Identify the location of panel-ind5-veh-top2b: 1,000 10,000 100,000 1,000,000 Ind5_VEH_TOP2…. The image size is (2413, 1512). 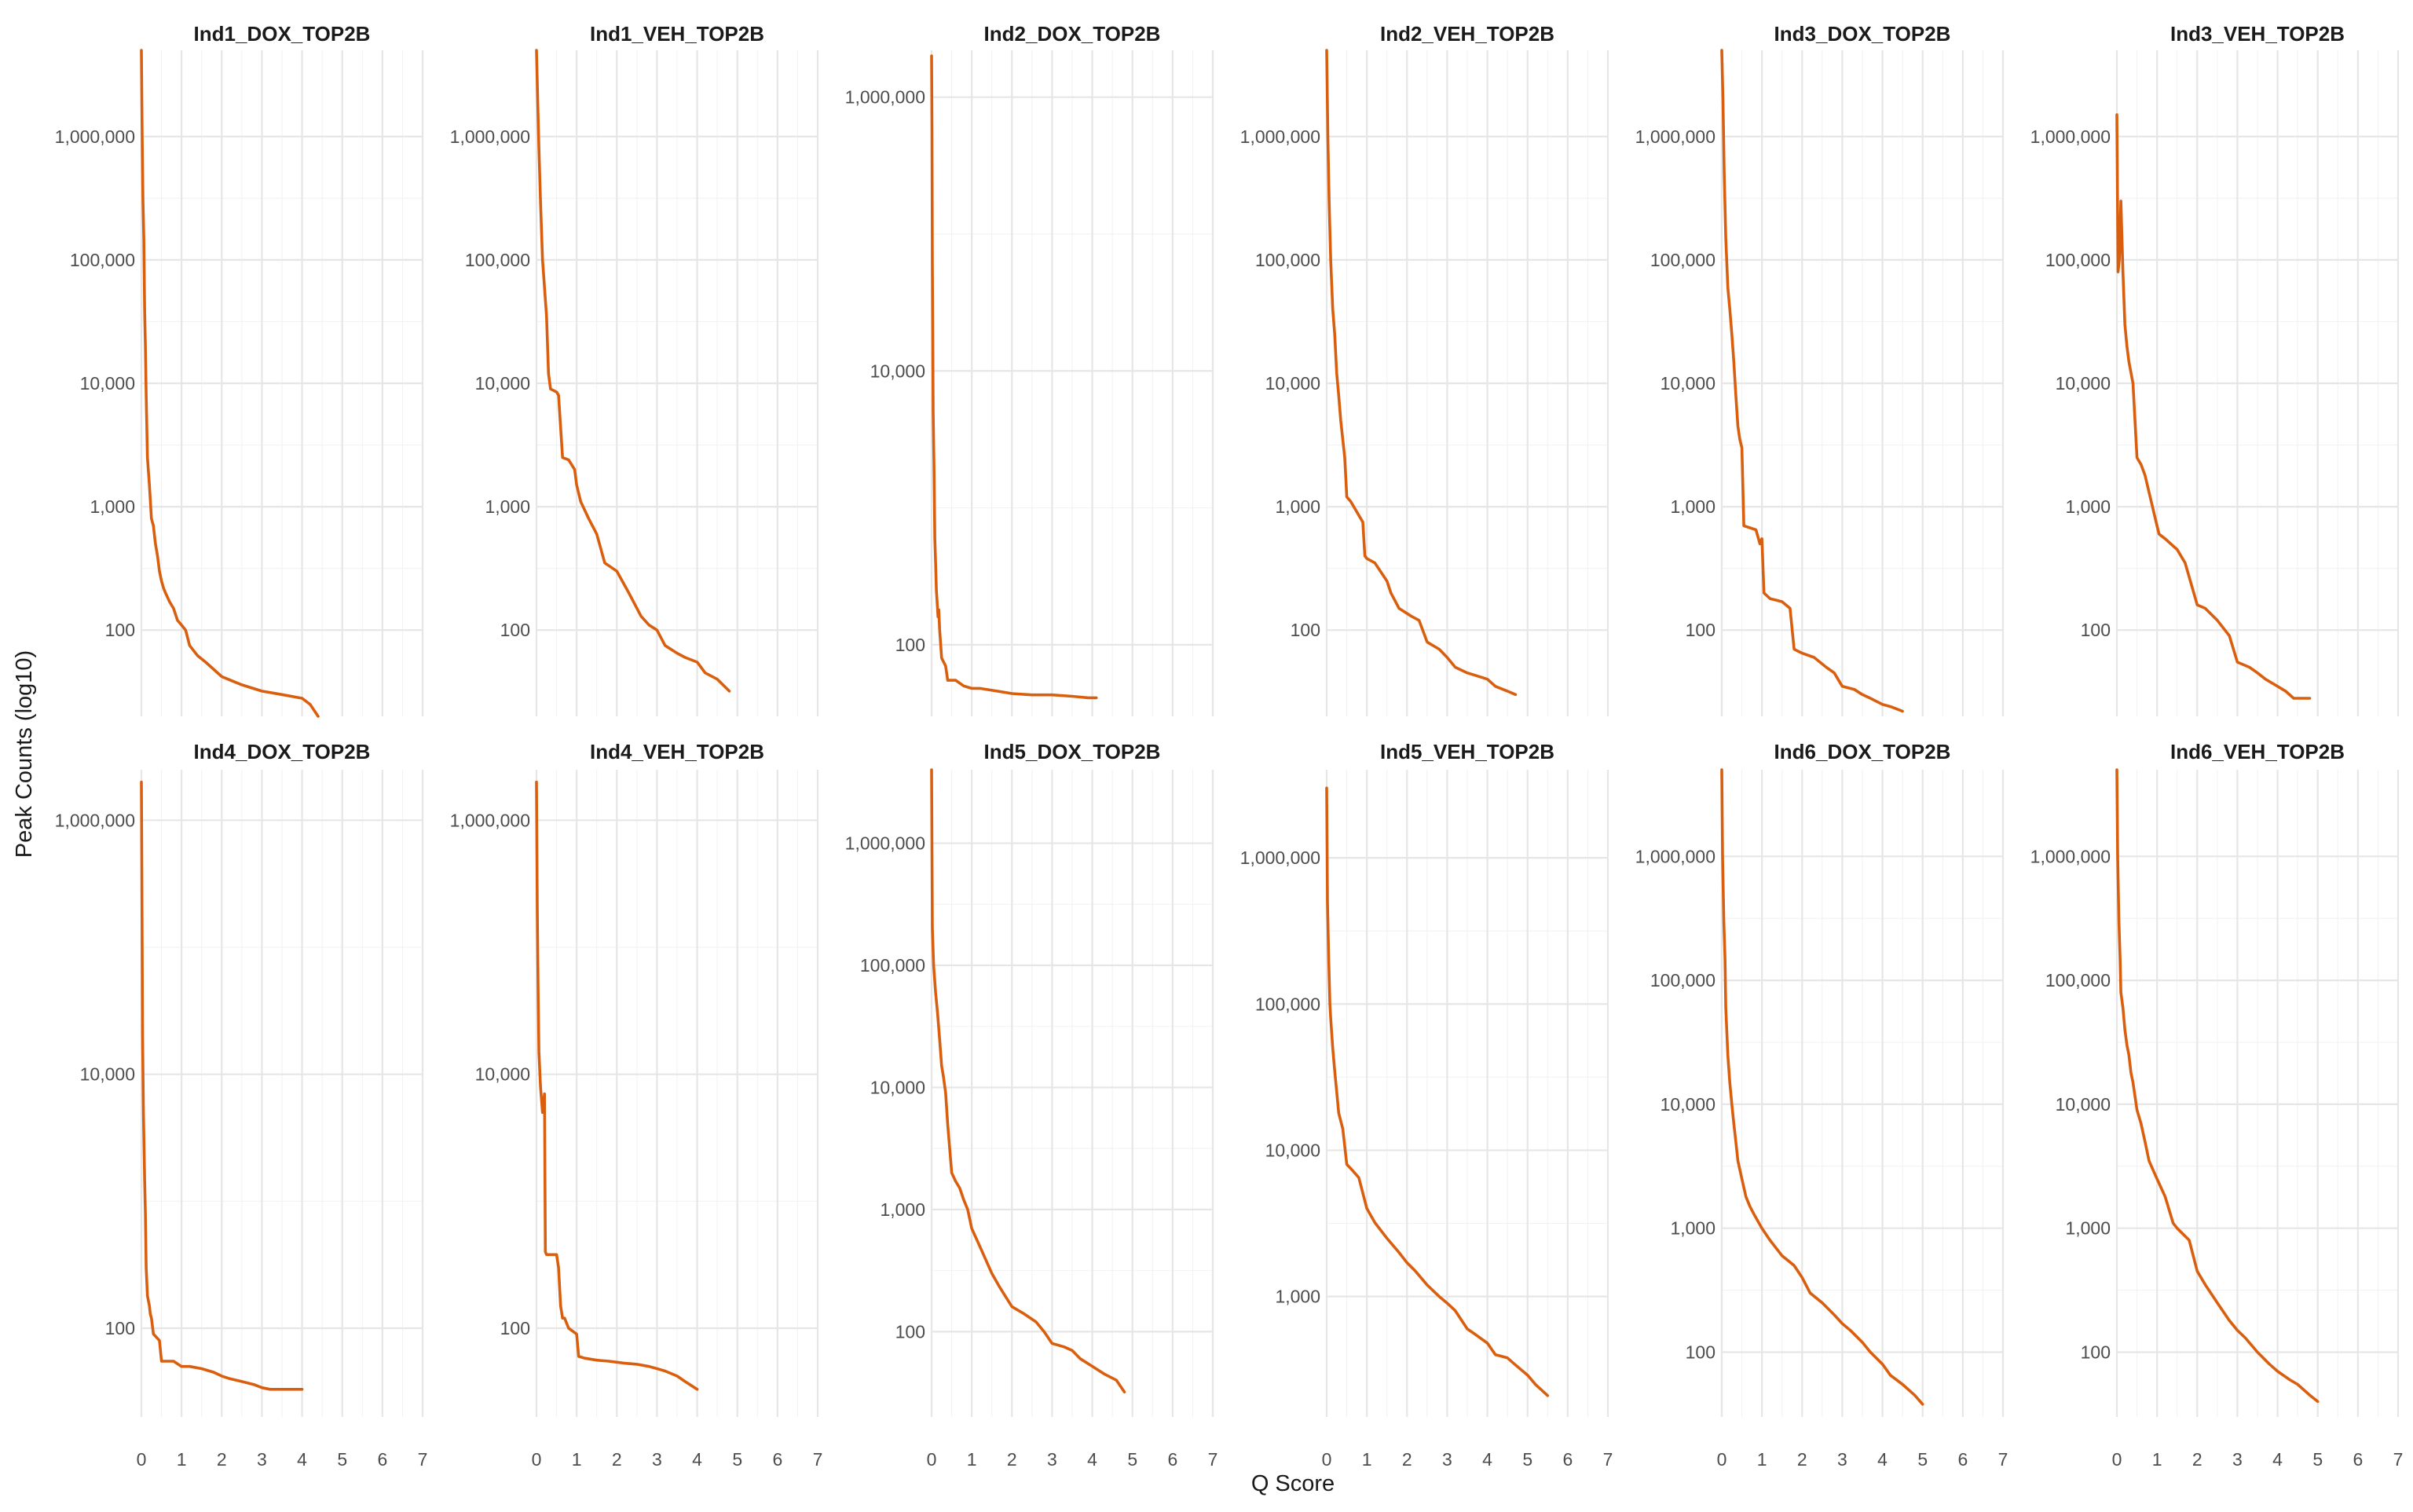
(1427, 1105).